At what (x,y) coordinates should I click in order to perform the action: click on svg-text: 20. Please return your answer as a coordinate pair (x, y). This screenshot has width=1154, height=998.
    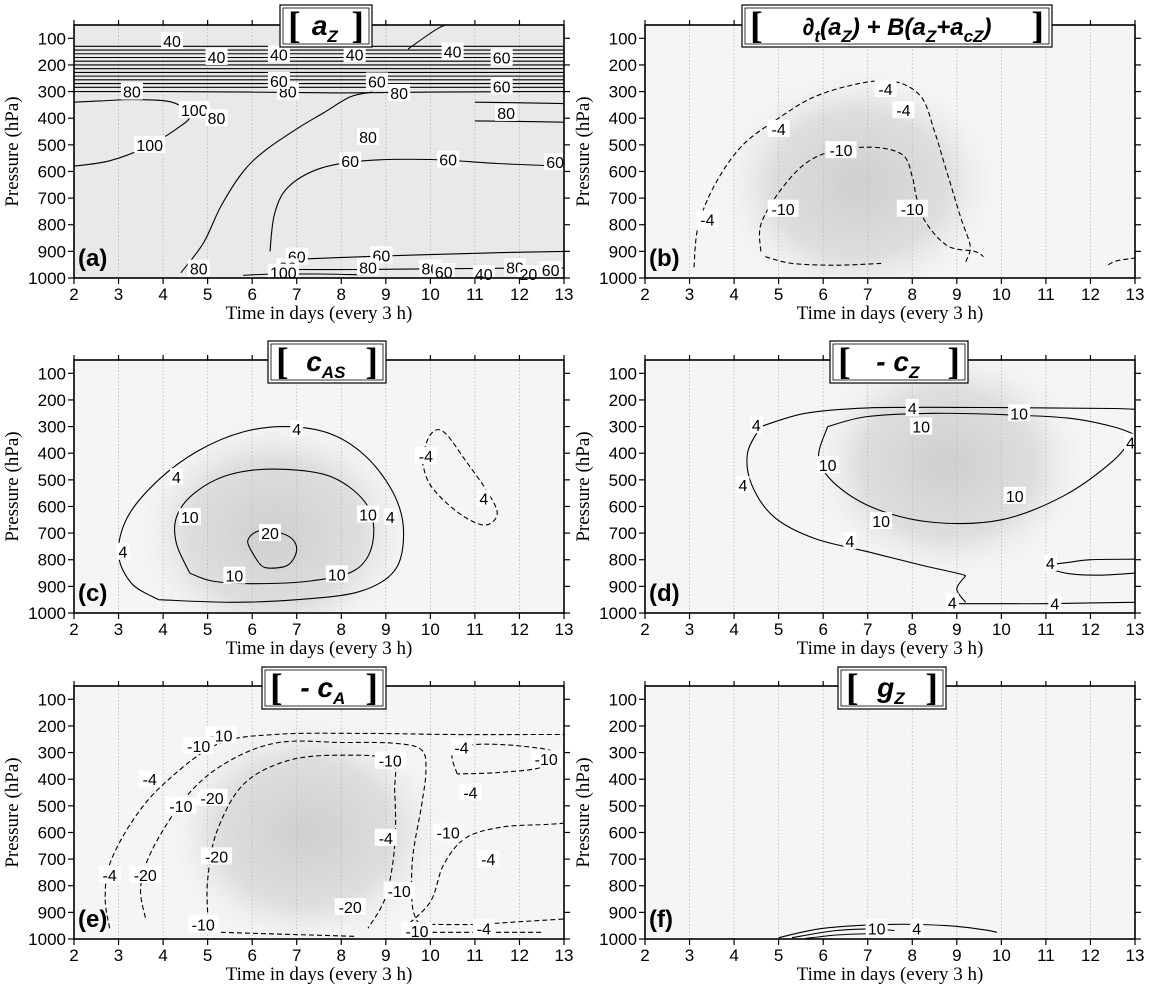
    Looking at the image, I should click on (528, 275).